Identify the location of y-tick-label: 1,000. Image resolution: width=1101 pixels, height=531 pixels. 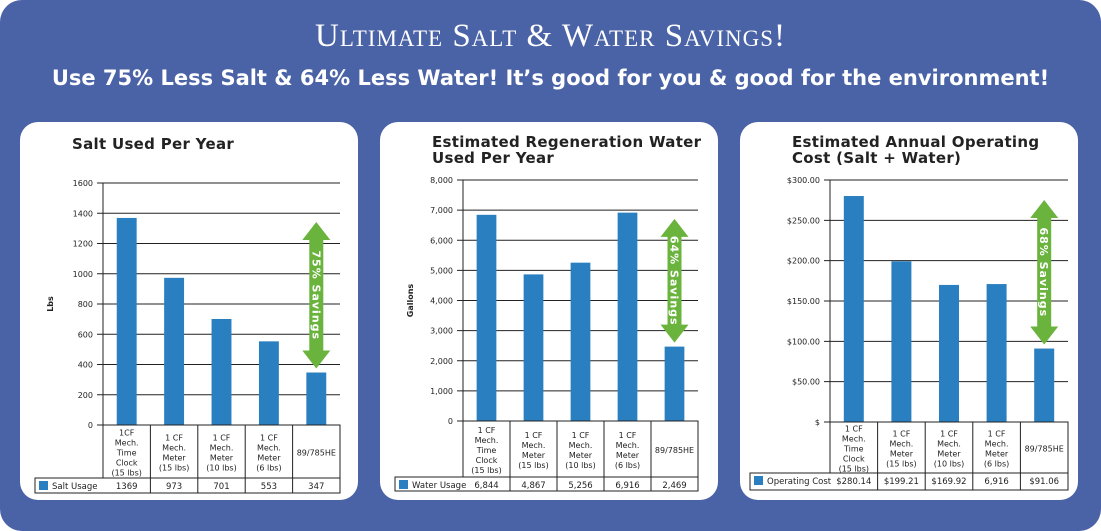
(441, 391).